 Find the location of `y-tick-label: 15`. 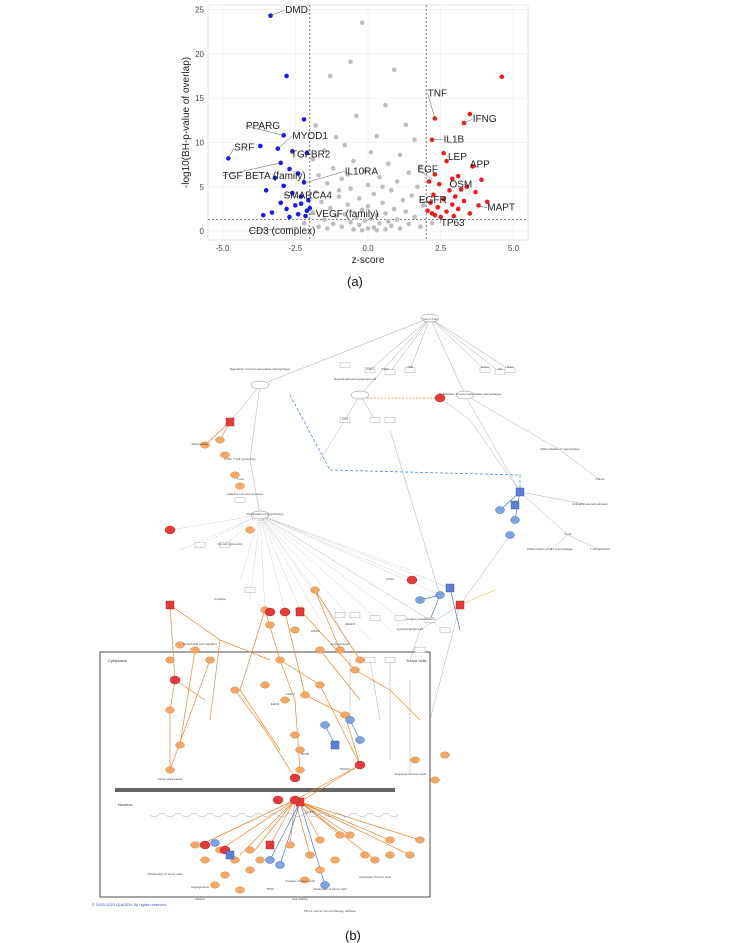

y-tick-label: 15 is located at coordinates (199, 98).